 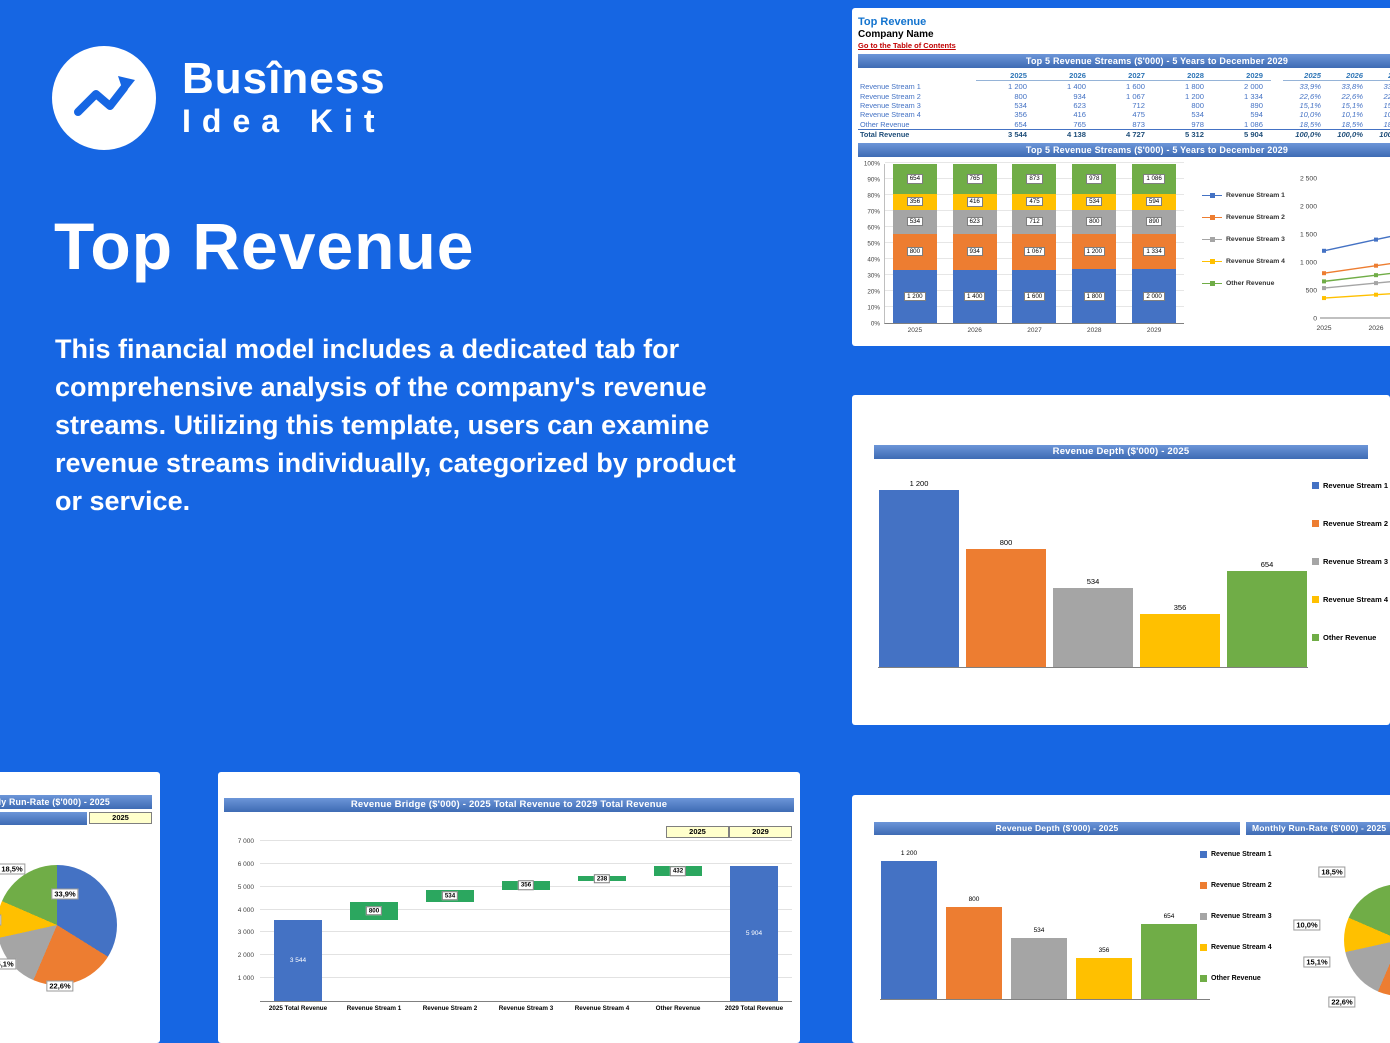 I want to click on cell-value: 1 086, so click(x=1253, y=124).